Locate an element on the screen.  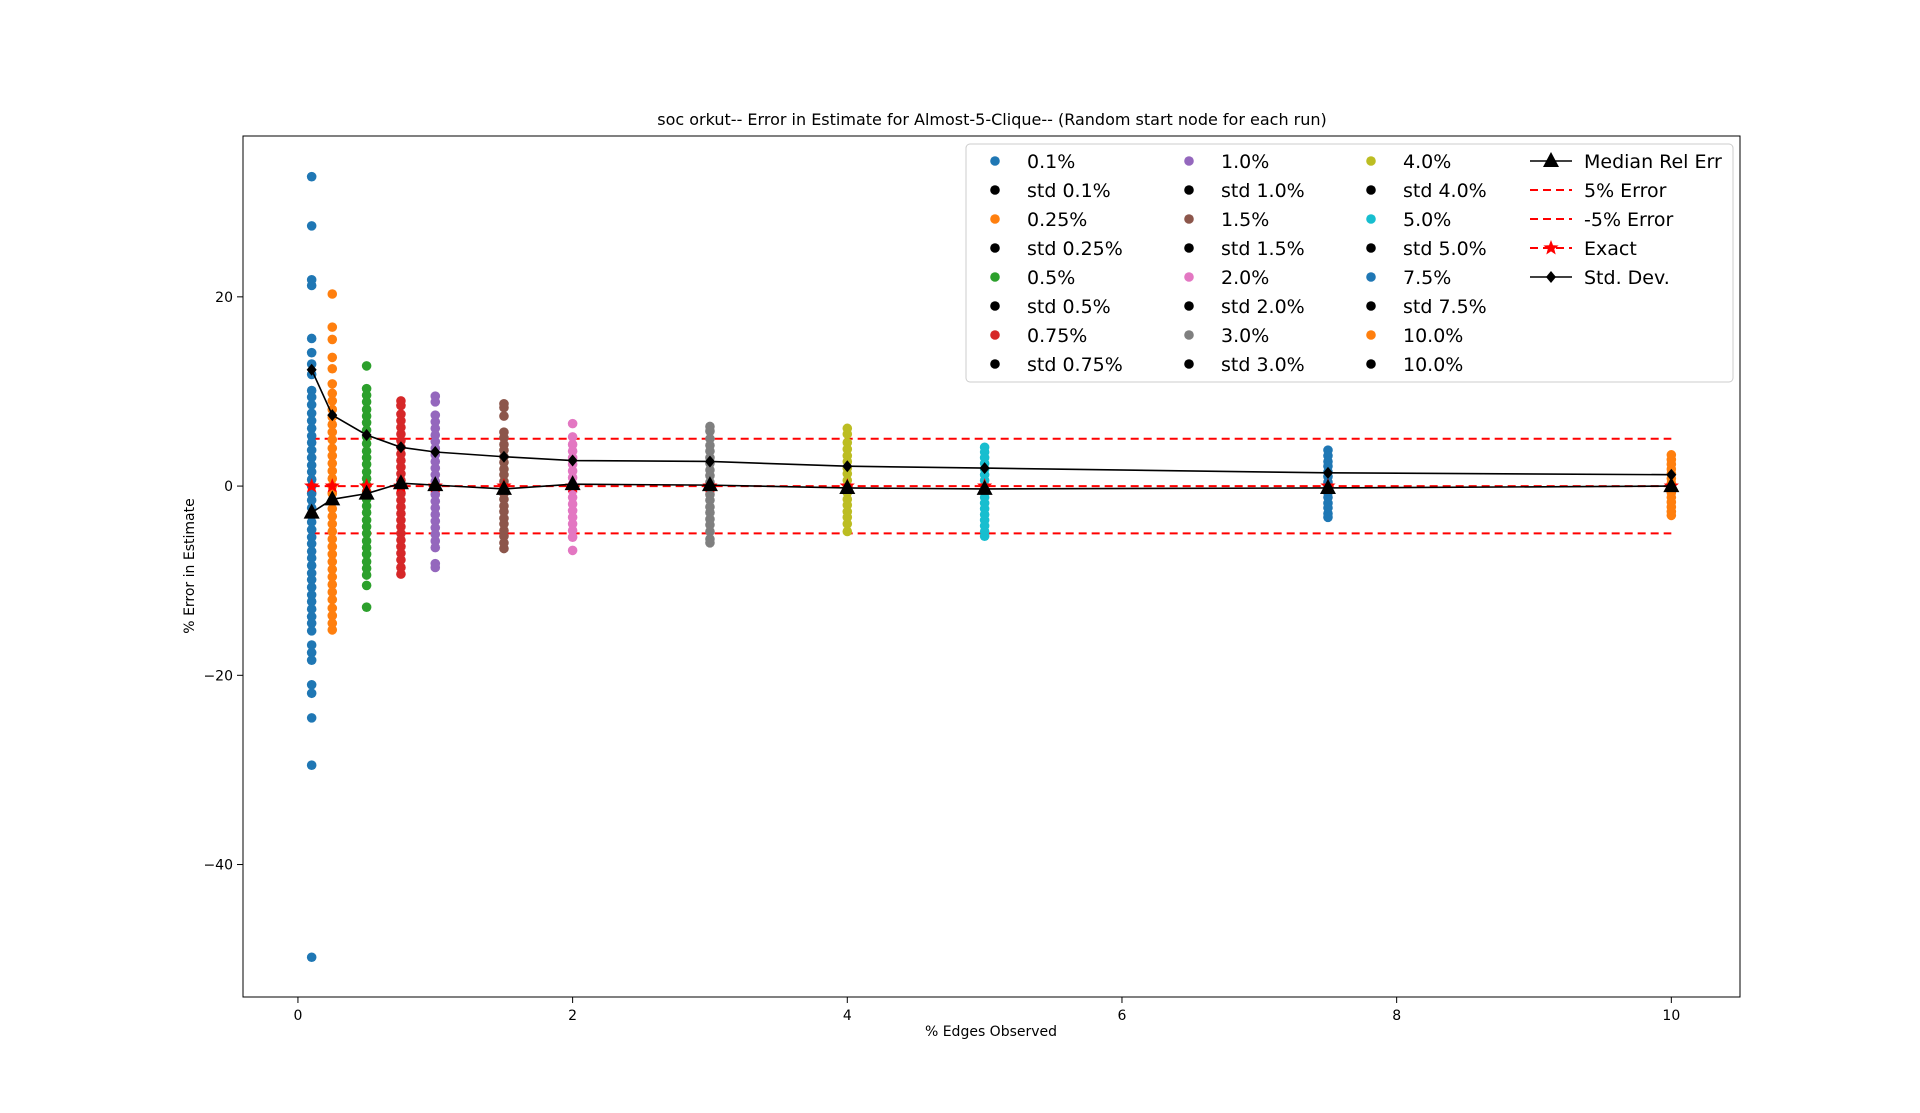
legend-entry: std 0.5% is located at coordinates (1050, 307).